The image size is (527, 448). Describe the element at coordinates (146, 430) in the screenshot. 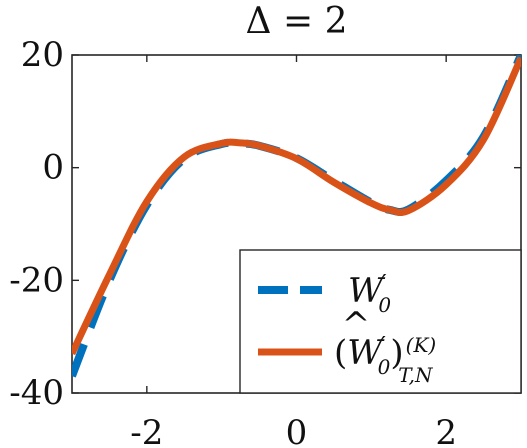

I see `x-tick-label: -2` at that location.